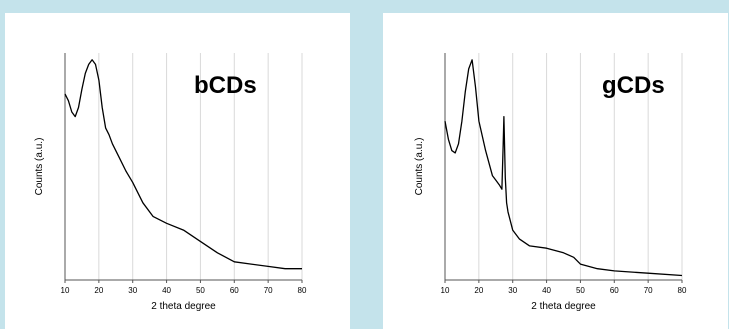 The height and width of the screenshot is (329, 729). Describe the element at coordinates (614, 290) in the screenshot. I see `chart-1-tick-label-60: 60` at that location.